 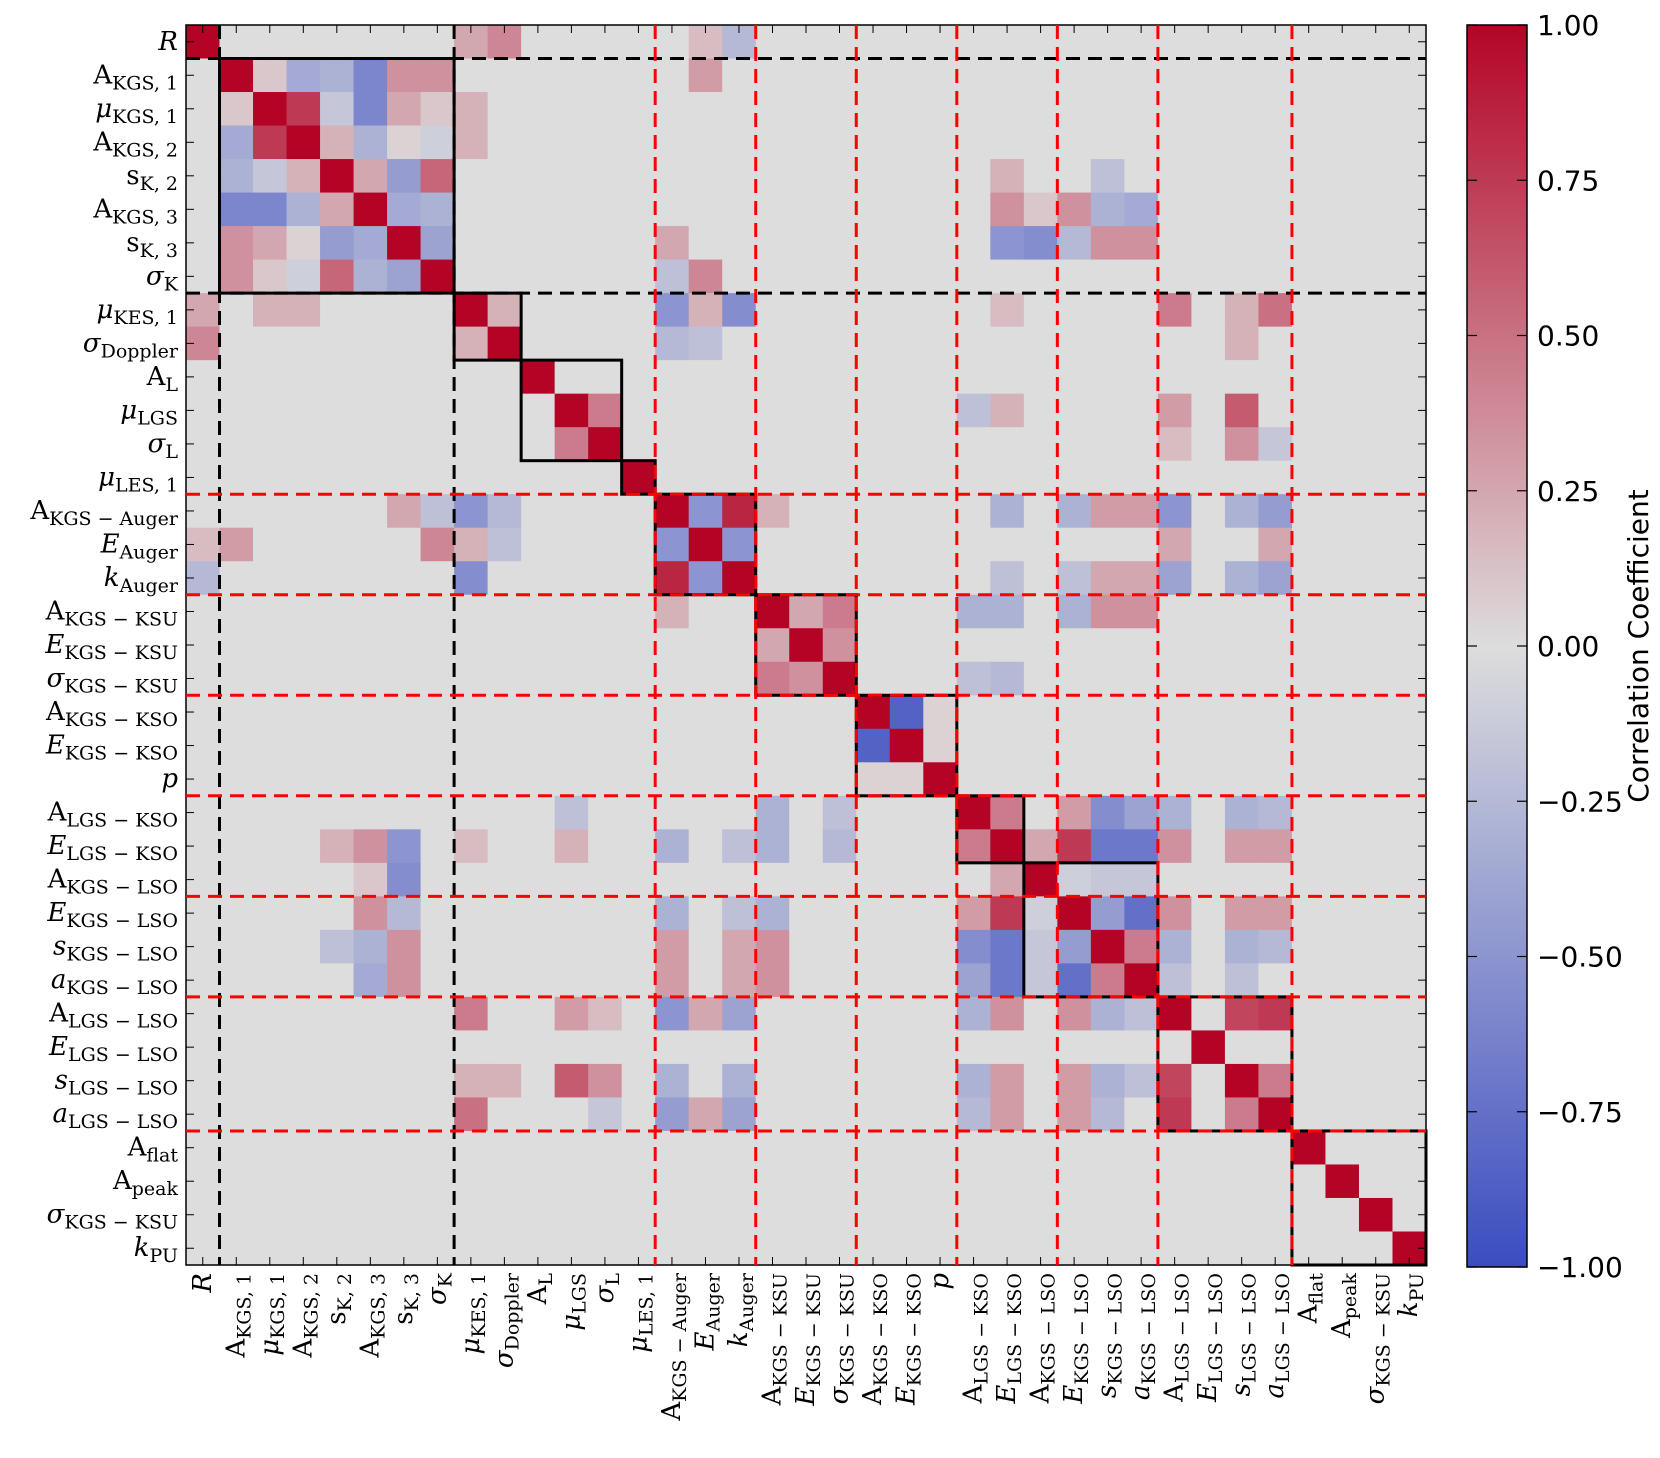 What do you see at coordinates (1568, 491) in the screenshot?
I see `colorbar-tick-label: 0.25` at bounding box center [1568, 491].